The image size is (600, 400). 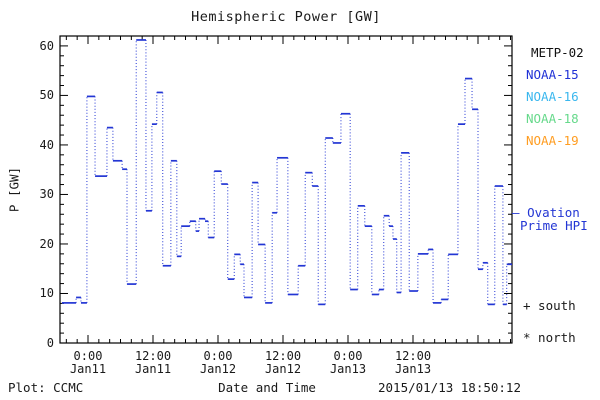 What do you see at coordinates (516, 212) in the screenshot?
I see `line-sample-icon: —` at bounding box center [516, 212].